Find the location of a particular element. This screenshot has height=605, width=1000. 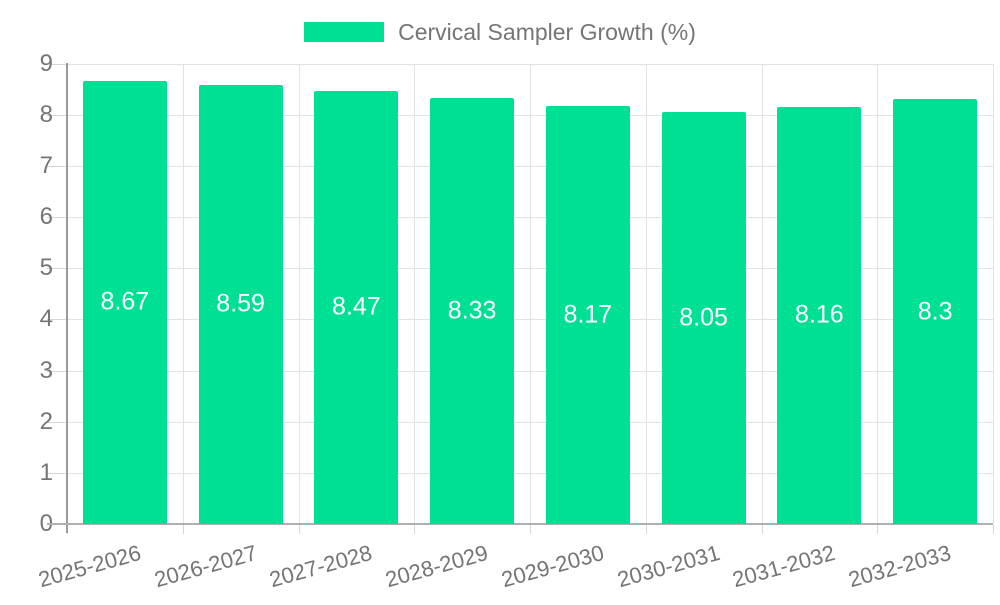

bar-value-label: 8.3 is located at coordinates (935, 311).